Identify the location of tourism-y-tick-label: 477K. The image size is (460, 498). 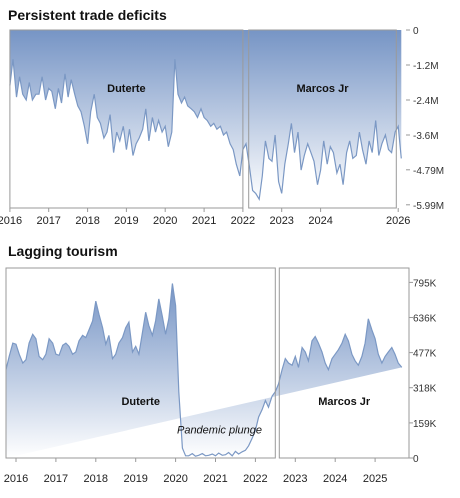
(425, 354).